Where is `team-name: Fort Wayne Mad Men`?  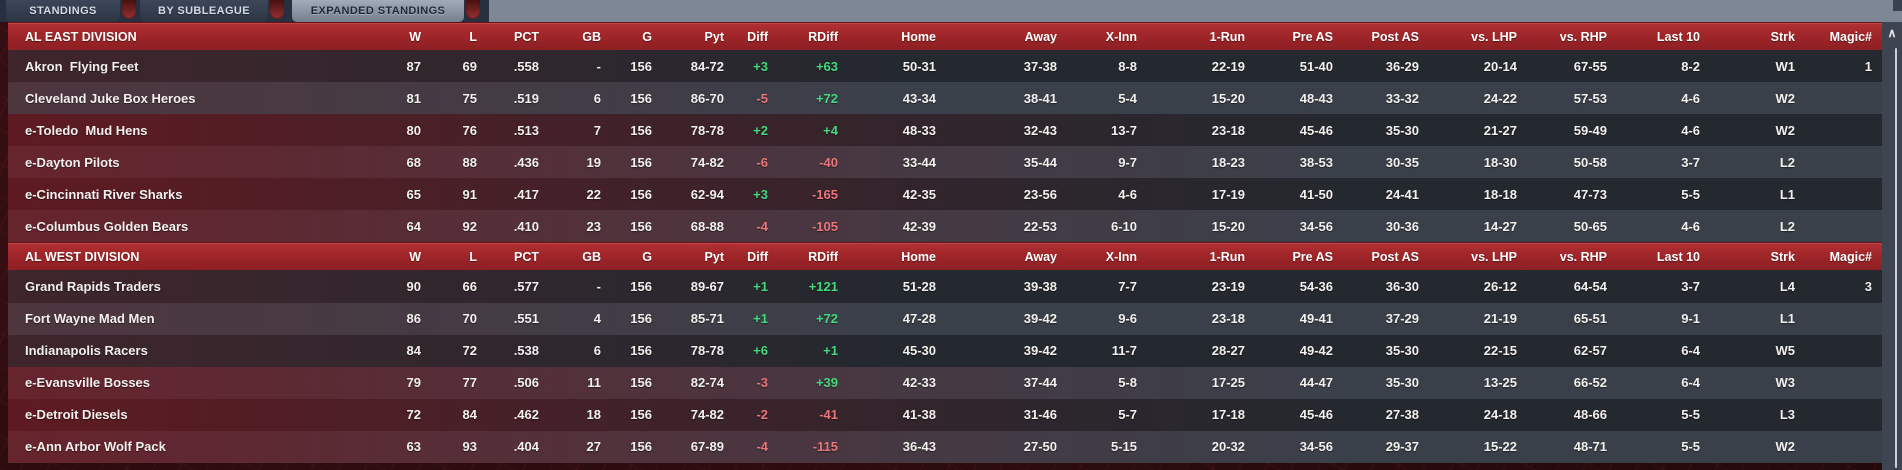
team-name: Fort Wayne Mad Men is located at coordinates (90, 319).